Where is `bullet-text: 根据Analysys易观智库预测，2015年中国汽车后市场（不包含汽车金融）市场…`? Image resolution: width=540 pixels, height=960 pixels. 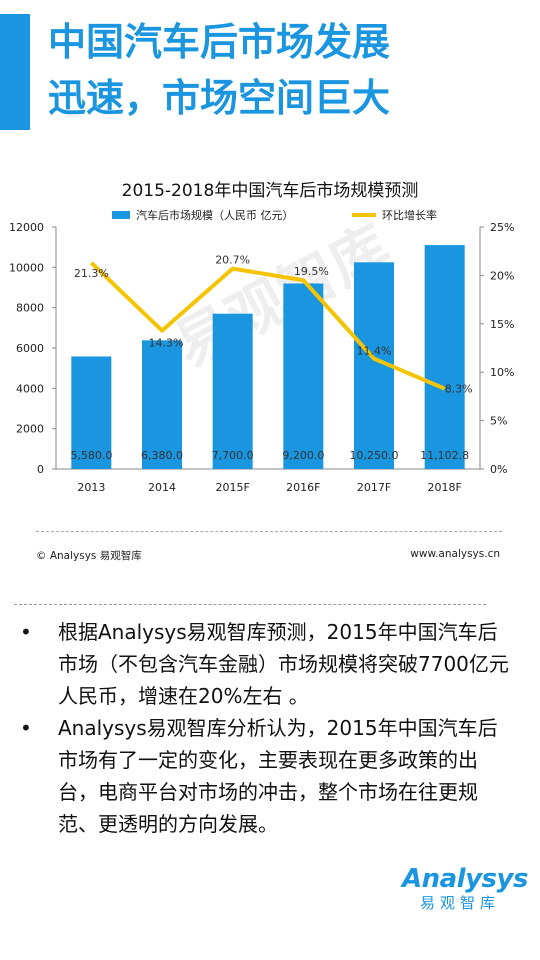 bullet-text: 根据Analysys易观智库预测，2015年中国汽车后市场（不包含汽车金融）市场… is located at coordinates (283, 664).